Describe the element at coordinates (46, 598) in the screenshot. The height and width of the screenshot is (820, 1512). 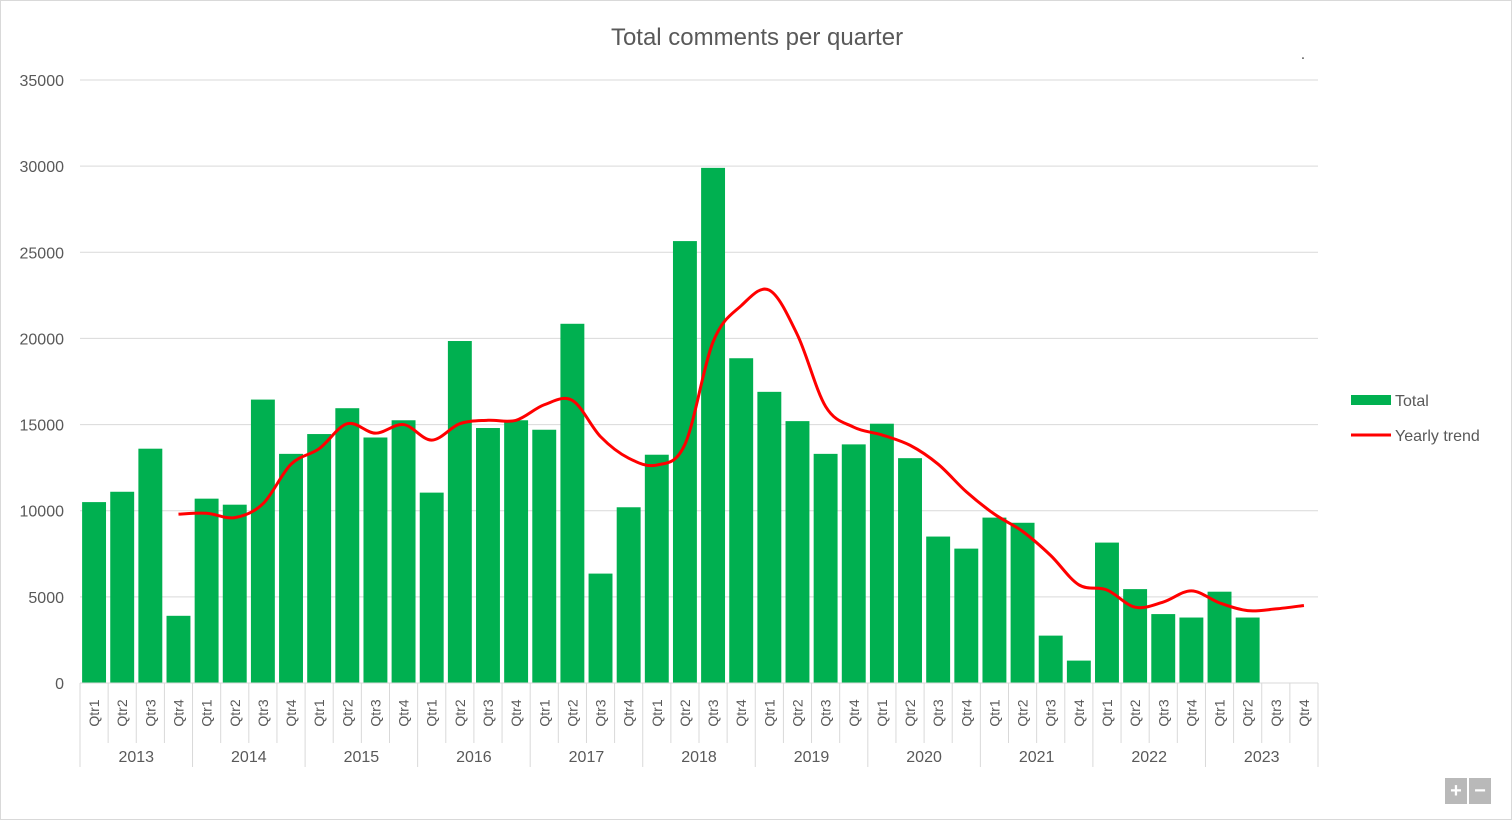
I see `y-tick-label: 5000` at that location.